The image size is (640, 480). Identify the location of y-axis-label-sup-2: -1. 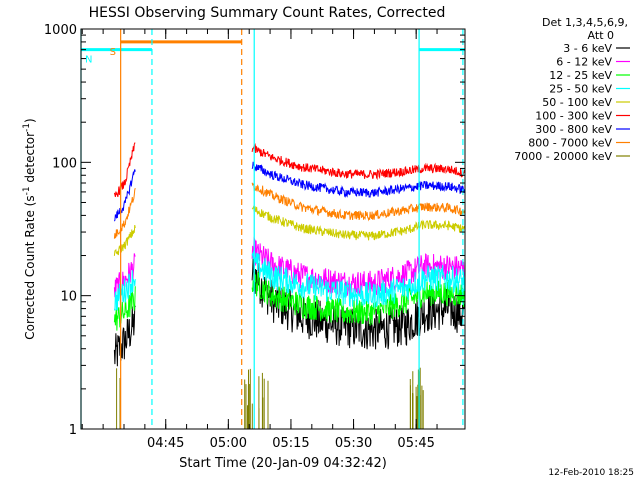
(27, 127).